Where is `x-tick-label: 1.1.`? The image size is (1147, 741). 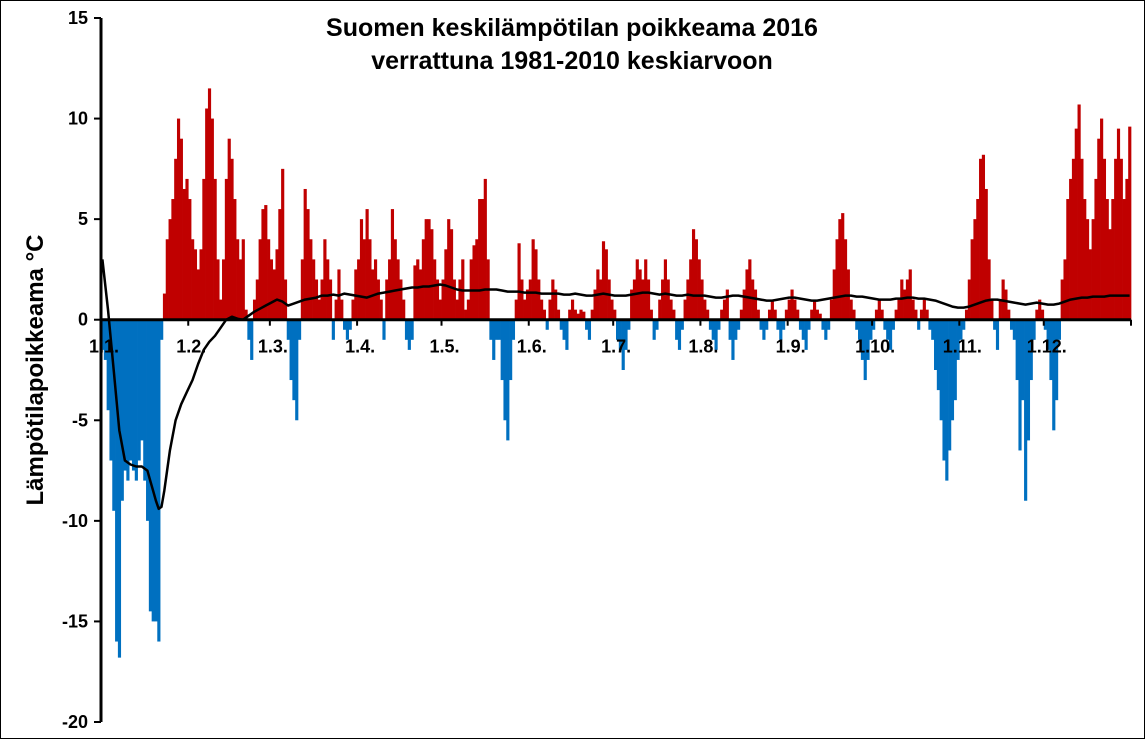
x-tick-label: 1.1. is located at coordinates (104, 347).